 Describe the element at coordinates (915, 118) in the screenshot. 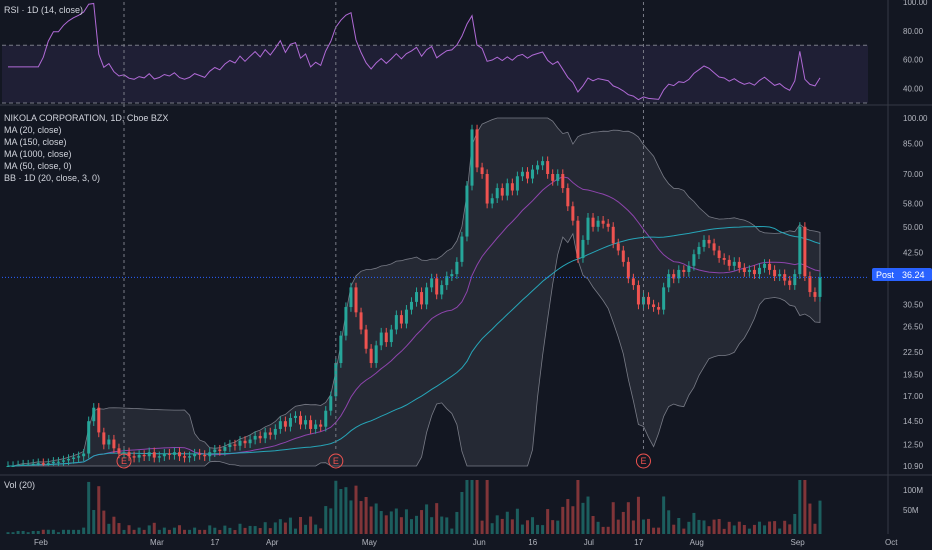

I see `price-tick-label: 100.00` at that location.